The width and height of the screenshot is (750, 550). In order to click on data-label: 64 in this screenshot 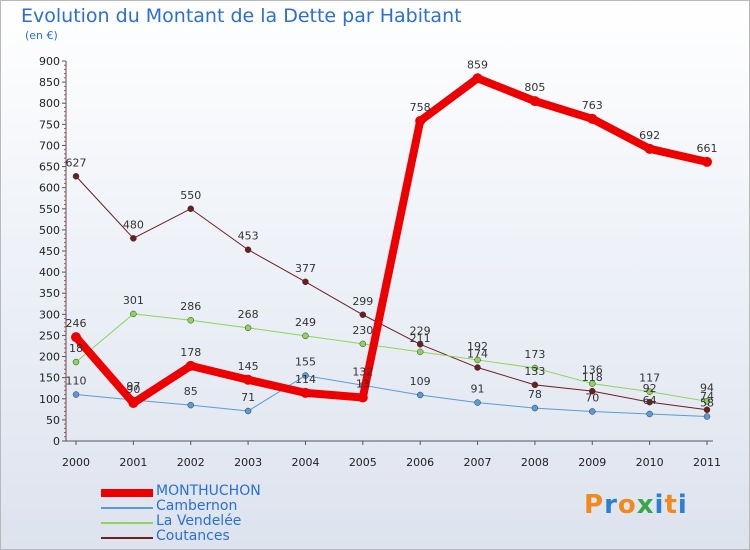, I will do `click(650, 400)`.